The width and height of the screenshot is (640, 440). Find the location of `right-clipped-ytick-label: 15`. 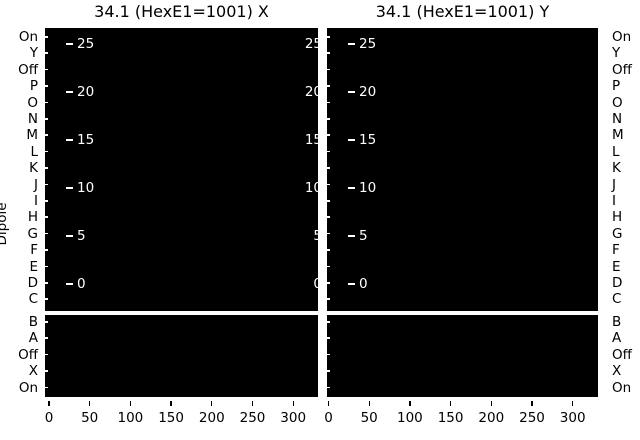

right-clipped-ytick-label: 15 is located at coordinates (311, 139).